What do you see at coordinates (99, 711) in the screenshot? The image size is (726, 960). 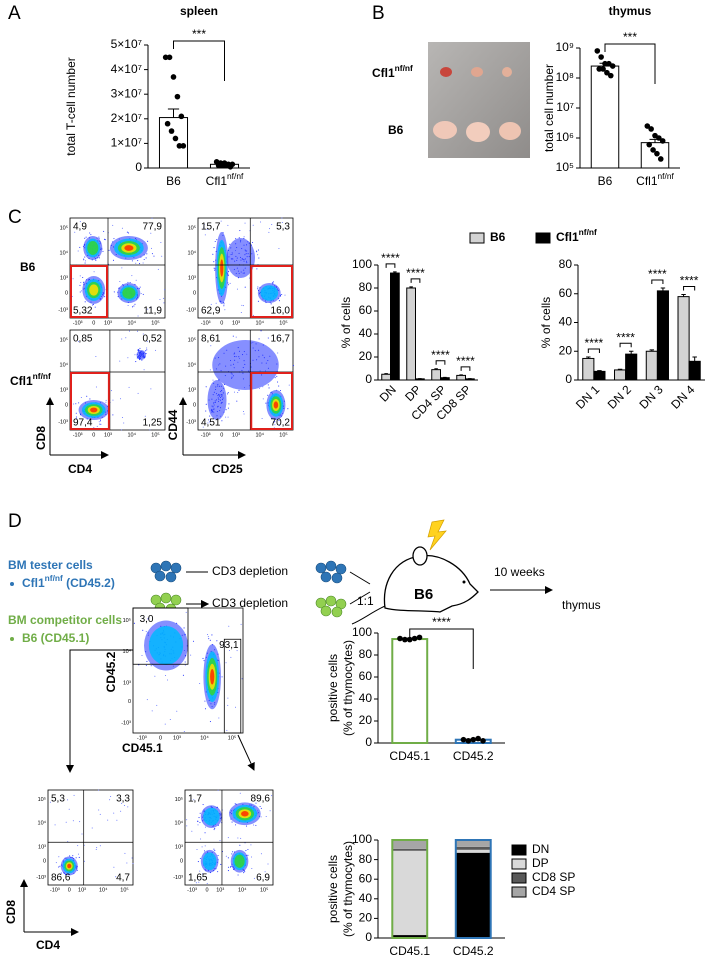 I see `arrow` at bounding box center [99, 711].